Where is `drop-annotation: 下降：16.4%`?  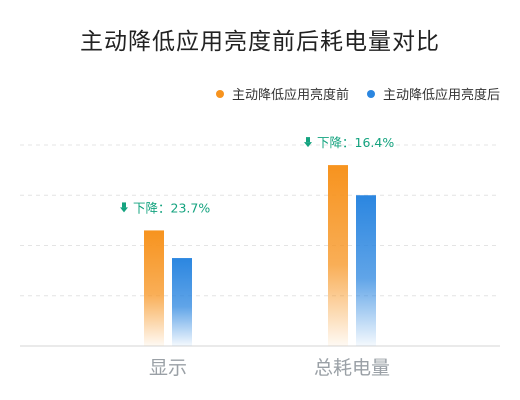
drop-annotation: 下降：16.4% is located at coordinates (355, 142).